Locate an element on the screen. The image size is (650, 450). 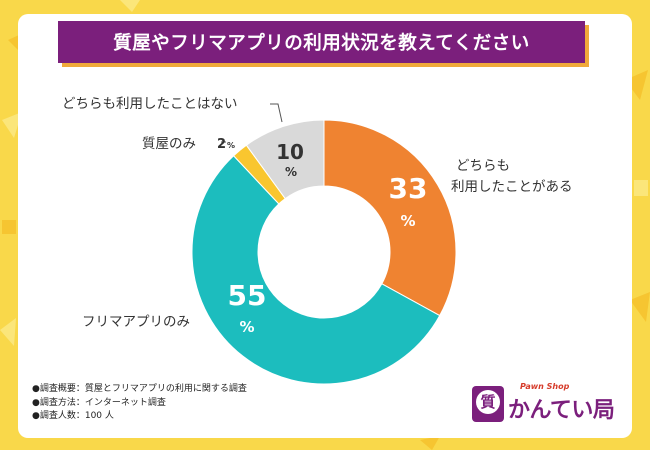
note-method: ●調査方法：インターネット調査 is located at coordinates (99, 402).